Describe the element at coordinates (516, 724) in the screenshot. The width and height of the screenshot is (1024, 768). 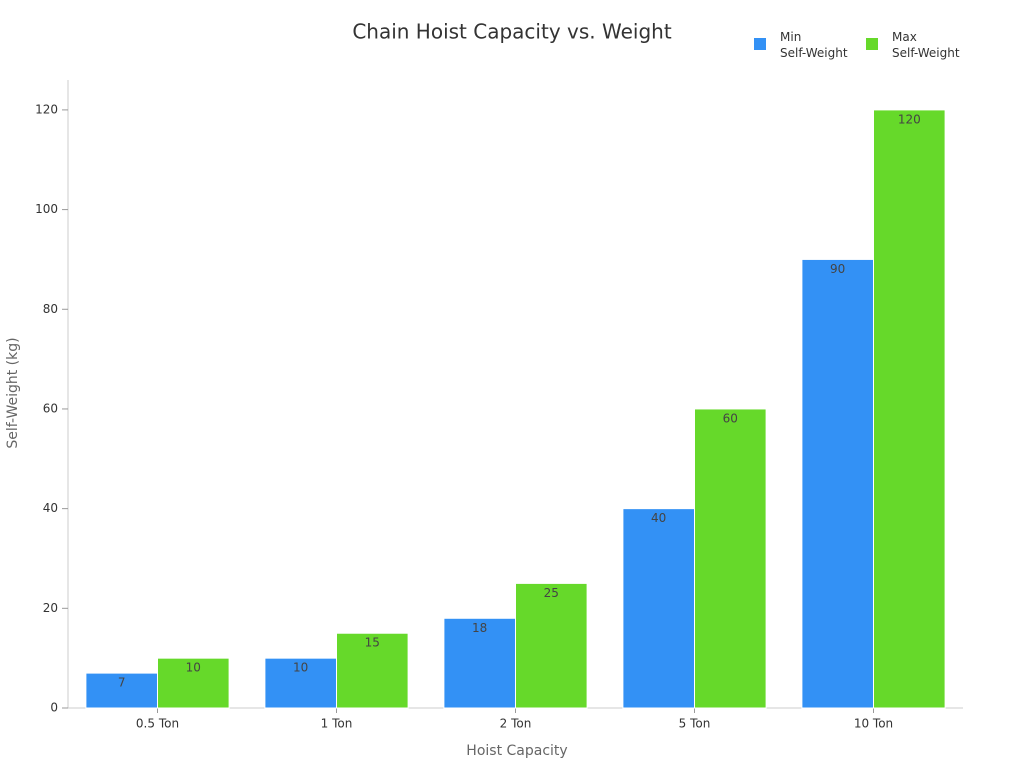
I see `x-tick-label: 2 Ton` at that location.